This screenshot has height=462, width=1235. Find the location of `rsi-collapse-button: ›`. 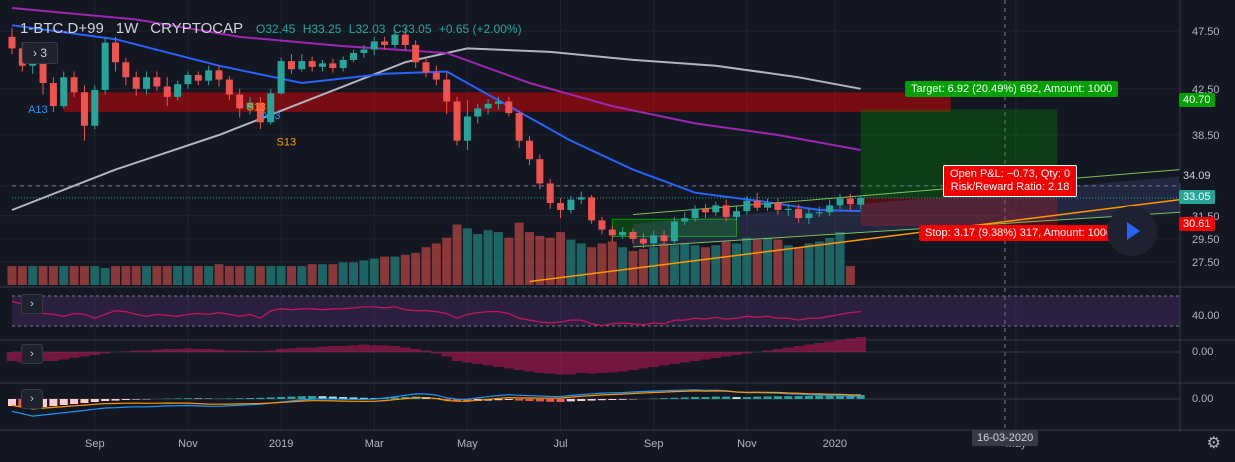

rsi-collapse-button: › is located at coordinates (32, 304).